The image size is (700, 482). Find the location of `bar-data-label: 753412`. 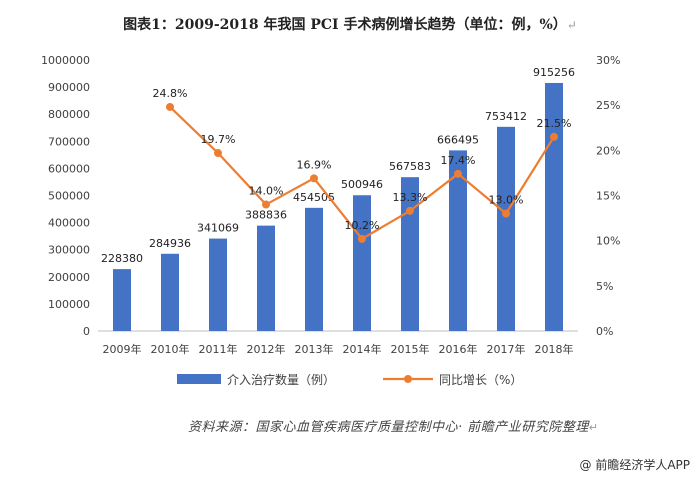

bar-data-label: 753412 is located at coordinates (506, 116).